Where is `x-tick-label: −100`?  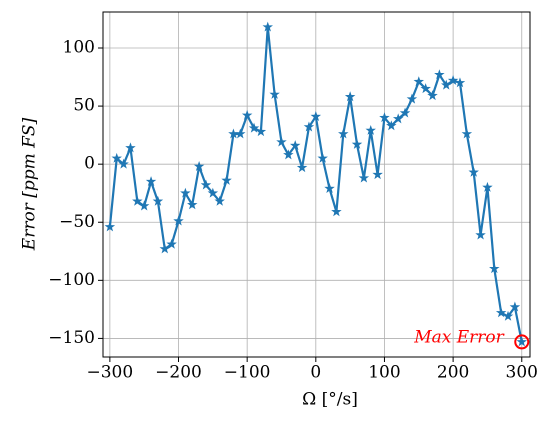
x-tick-label: −100 is located at coordinates (247, 373).